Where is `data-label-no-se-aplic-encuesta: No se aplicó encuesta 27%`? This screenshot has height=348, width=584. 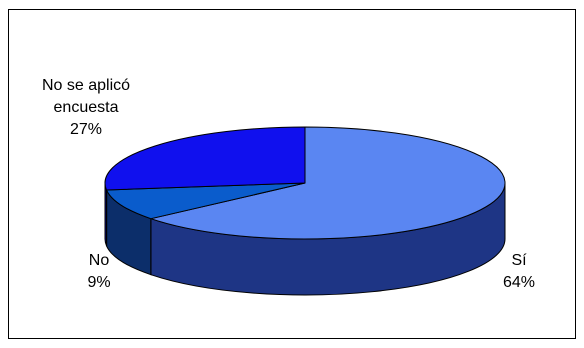 data-label-no-se-aplic-encuesta: No se aplicó encuesta 27% is located at coordinates (86, 107).